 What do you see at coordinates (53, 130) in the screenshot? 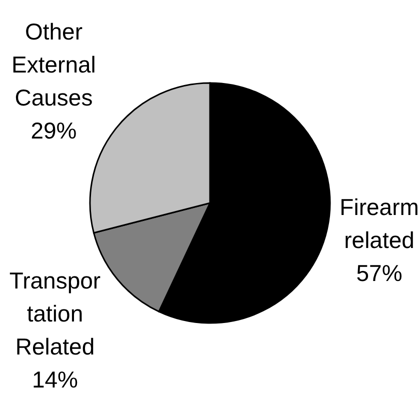
I see `data-label: 29%` at bounding box center [53, 130].